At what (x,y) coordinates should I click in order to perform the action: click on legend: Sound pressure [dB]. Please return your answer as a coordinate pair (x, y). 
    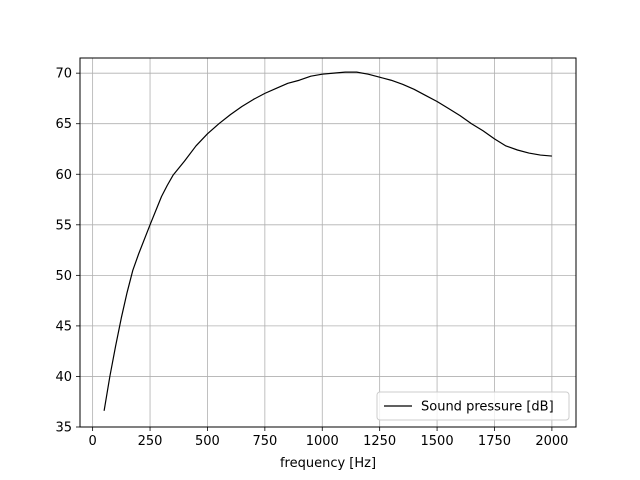
    Looking at the image, I should click on (473, 406).